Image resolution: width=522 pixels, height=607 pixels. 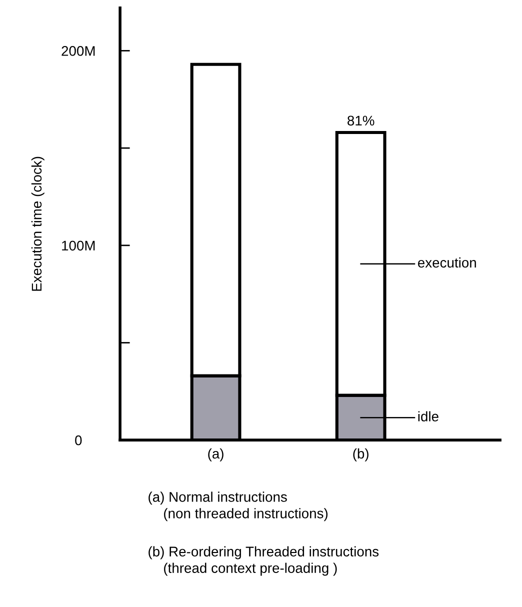 What do you see at coordinates (361, 121) in the screenshot?
I see `annotation: 81%` at bounding box center [361, 121].